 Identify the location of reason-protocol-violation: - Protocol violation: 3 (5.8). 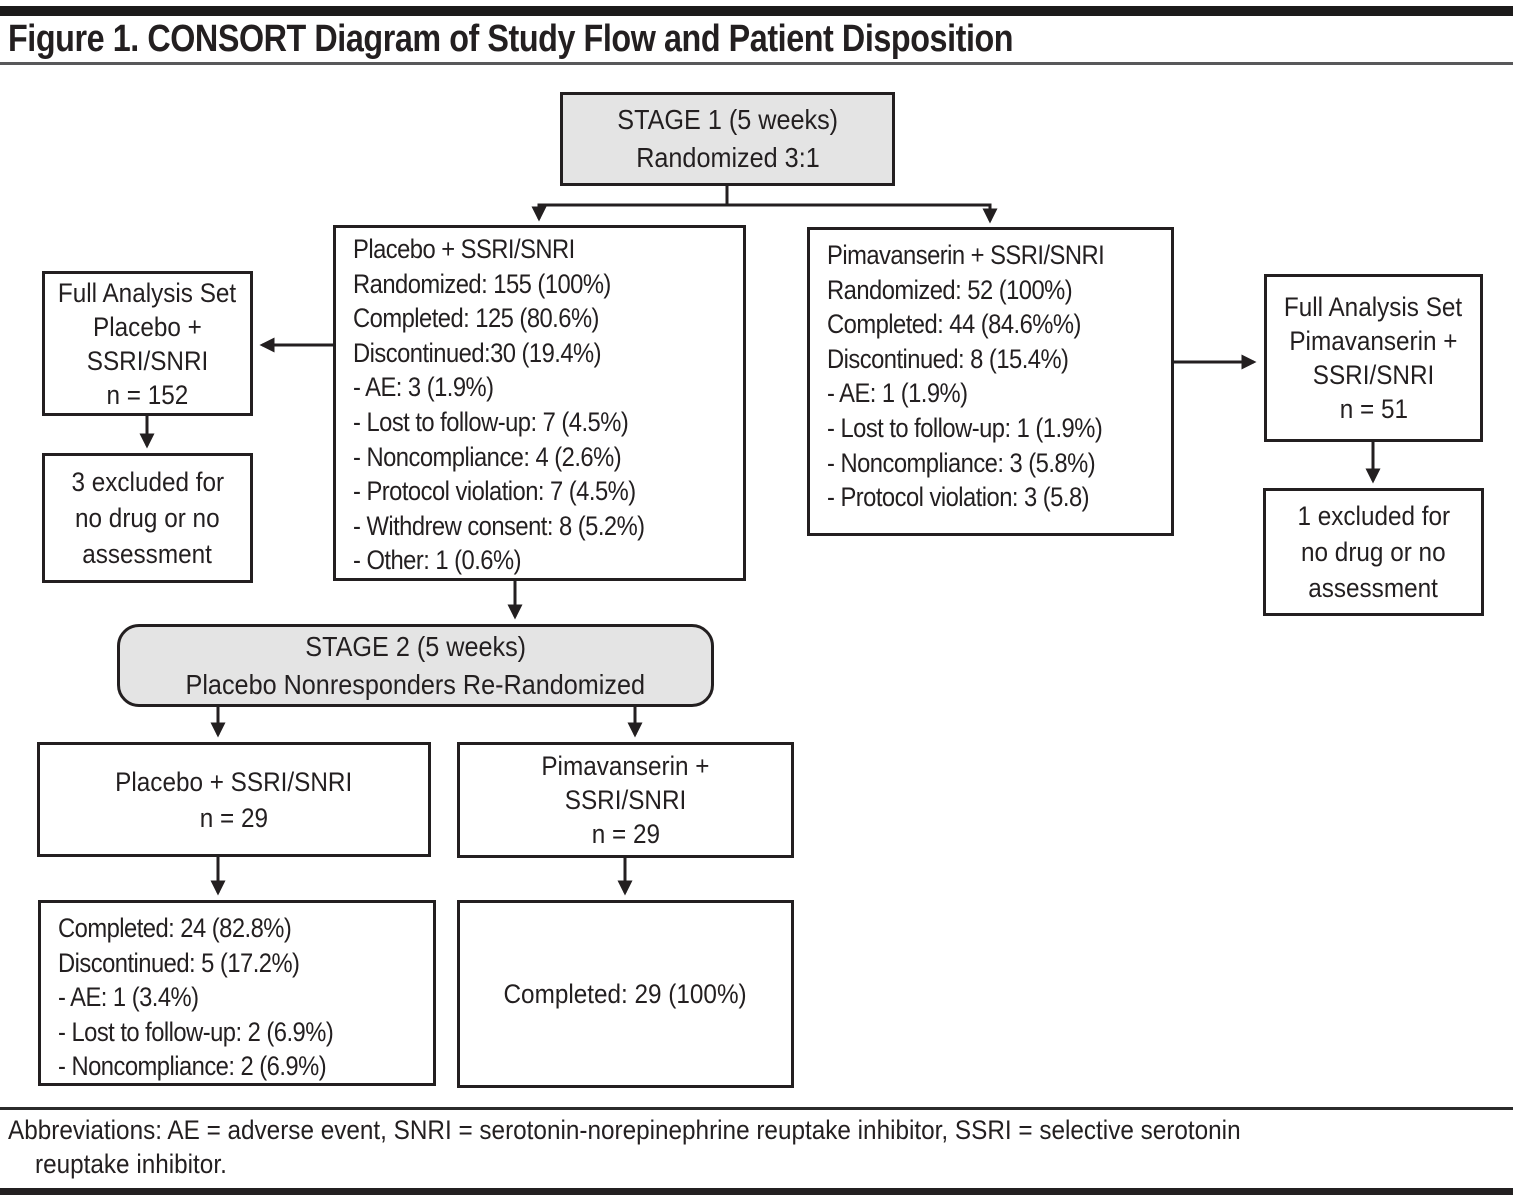
(958, 497).